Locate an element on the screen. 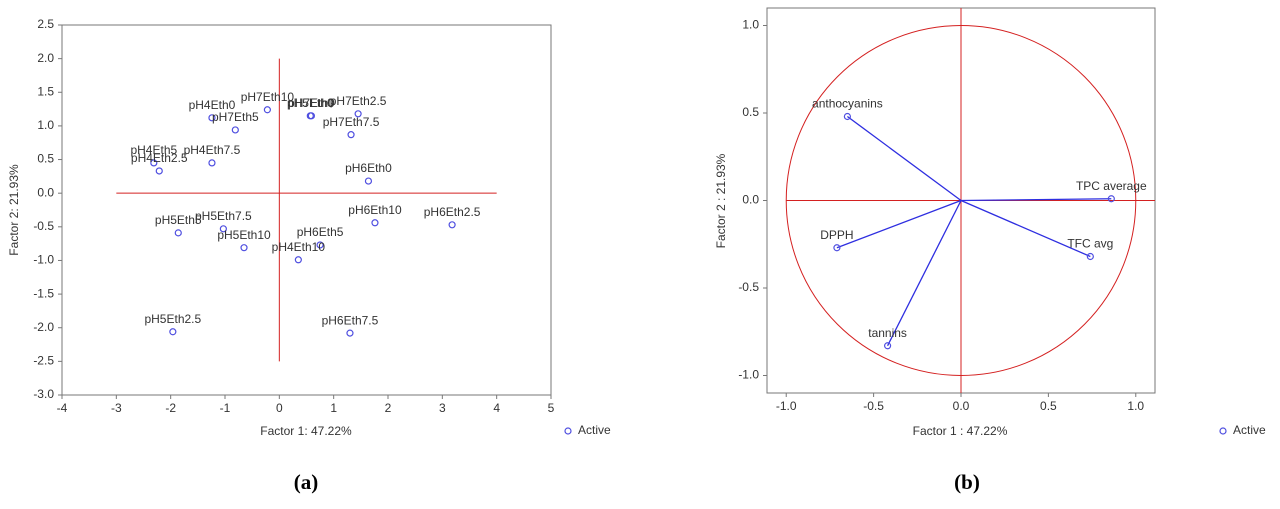  x-axis-title: Factor 1: 47.22% is located at coordinates (306, 431).